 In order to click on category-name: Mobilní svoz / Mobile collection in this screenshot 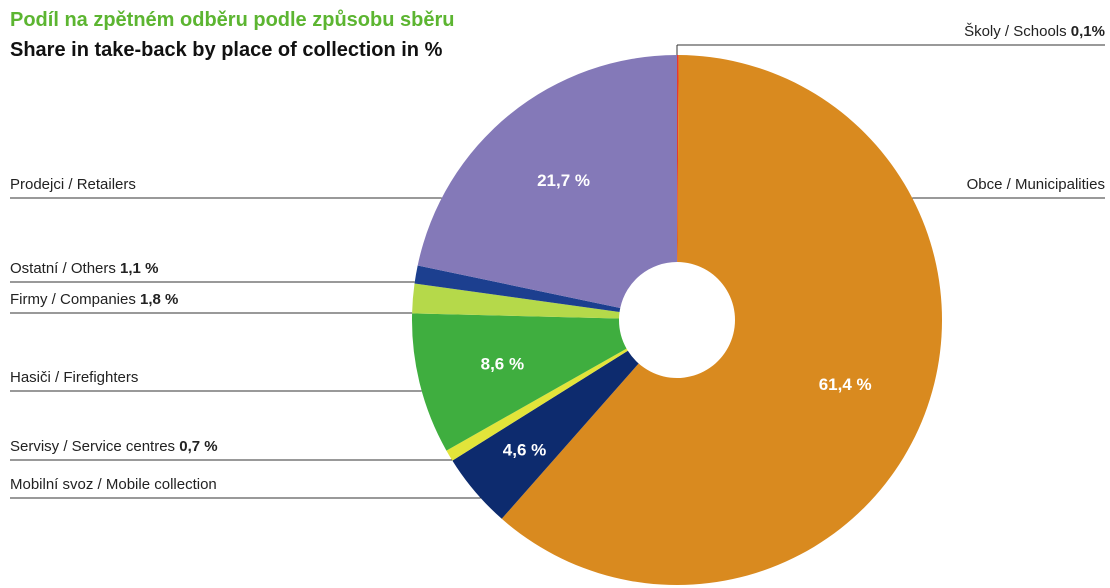, I will do `click(113, 484)`.